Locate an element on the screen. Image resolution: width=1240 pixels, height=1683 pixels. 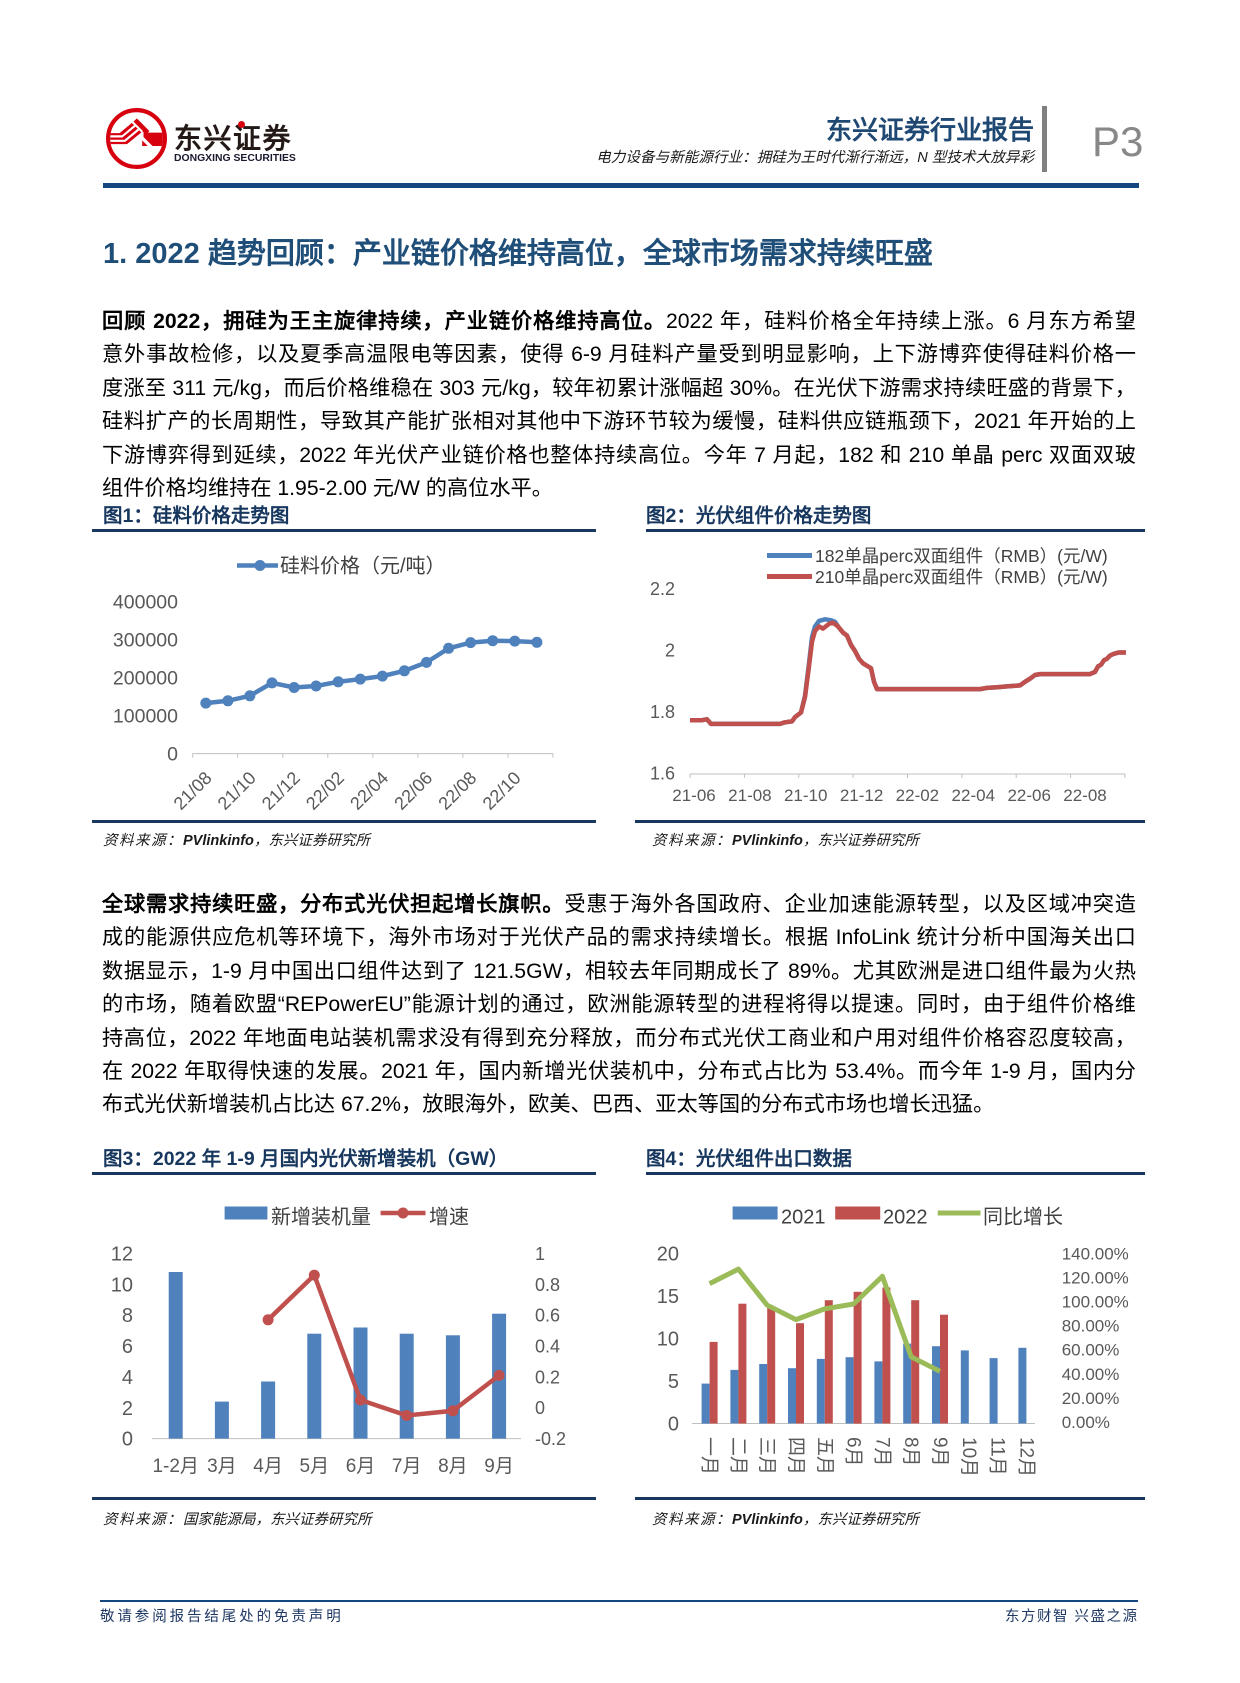
svg-text: 1 is located at coordinates (540, 1254).